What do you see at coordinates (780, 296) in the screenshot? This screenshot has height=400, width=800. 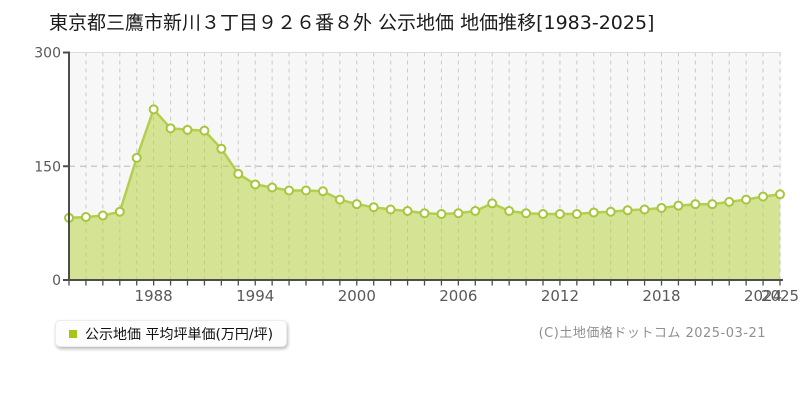 I see `x-axis-label: 2025` at bounding box center [780, 296].